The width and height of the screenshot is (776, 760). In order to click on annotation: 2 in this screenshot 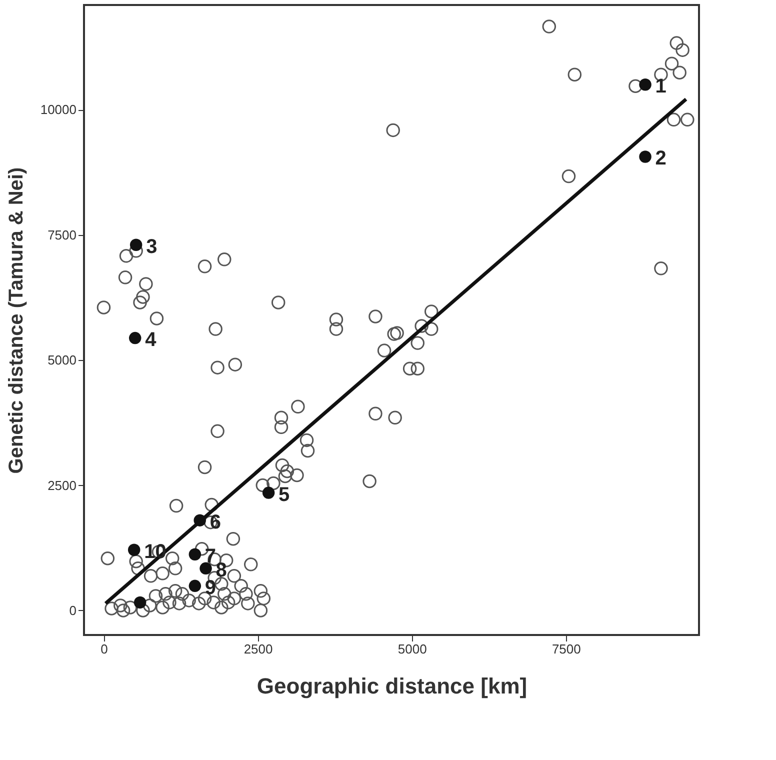, I will do `click(660, 159)`.